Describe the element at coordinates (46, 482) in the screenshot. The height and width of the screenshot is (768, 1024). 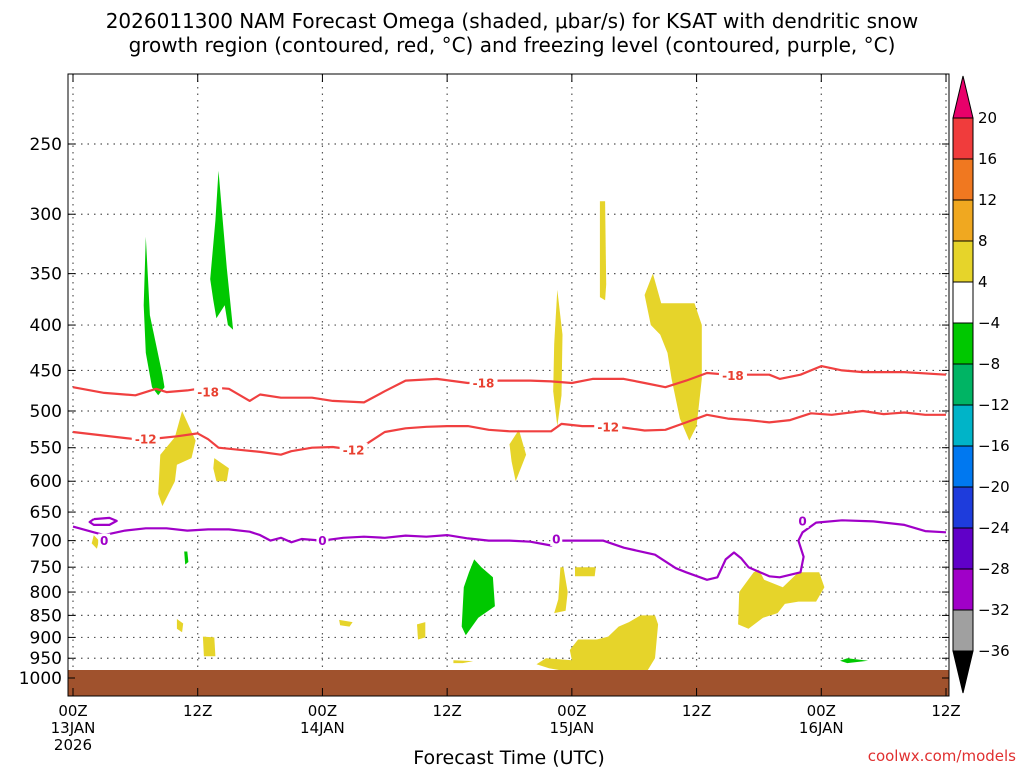
I see `y-tick-label-600: 600` at that location.